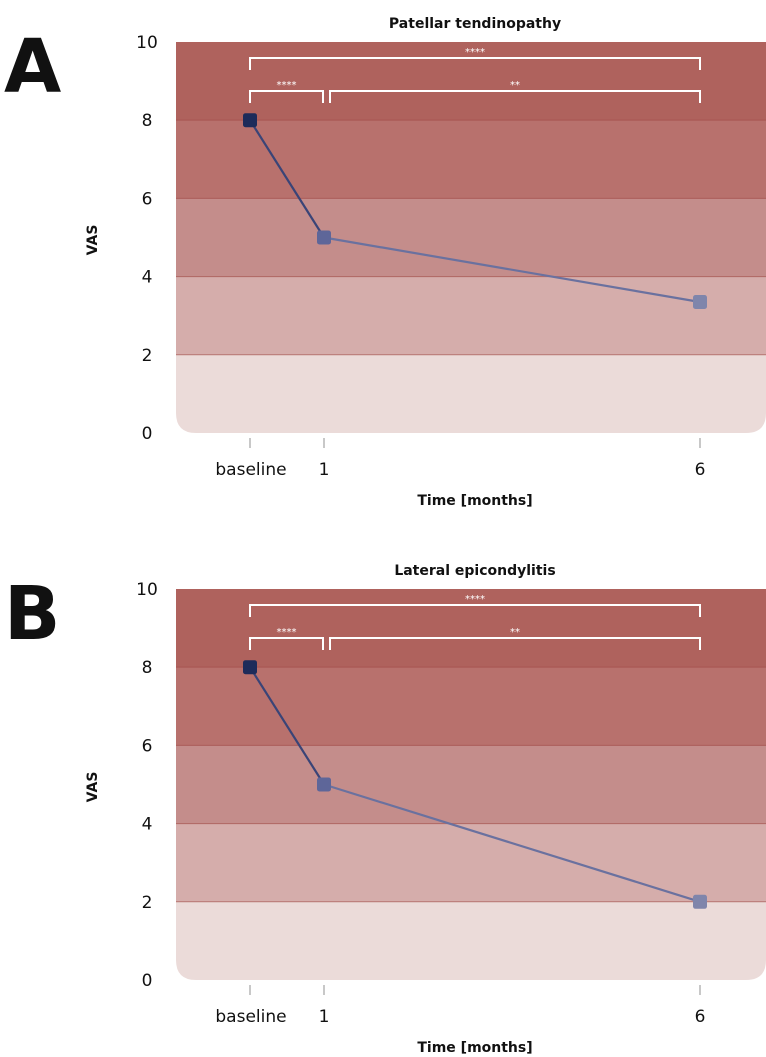 The height and width of the screenshot is (1057, 766). Describe the element at coordinates (32, 614) in the screenshot. I see `panel-letter: B` at that location.